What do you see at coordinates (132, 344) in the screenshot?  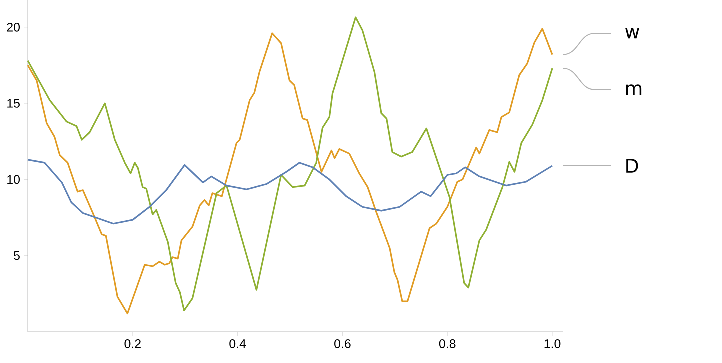 I see `x-tick-label: 0.2` at bounding box center [132, 344].